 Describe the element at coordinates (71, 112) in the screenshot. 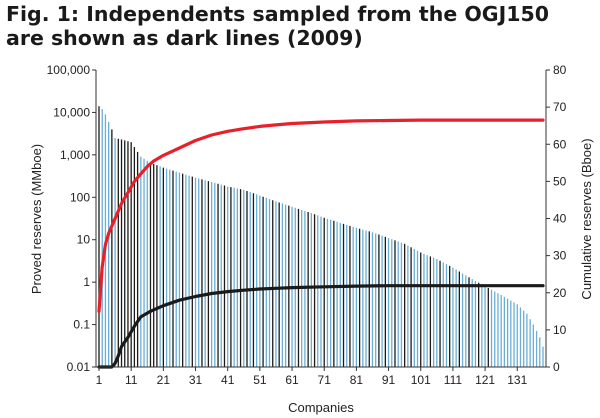

I see `y-left-tick-label: 10,000` at that location.